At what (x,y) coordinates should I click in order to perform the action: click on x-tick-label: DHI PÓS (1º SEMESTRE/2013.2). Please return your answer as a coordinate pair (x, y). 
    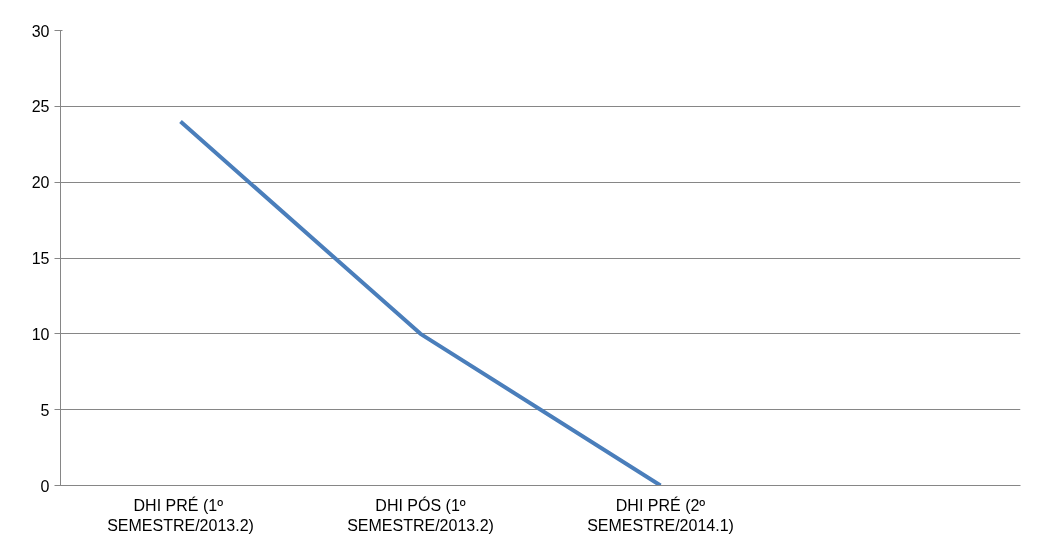
    Looking at the image, I should click on (420, 514).